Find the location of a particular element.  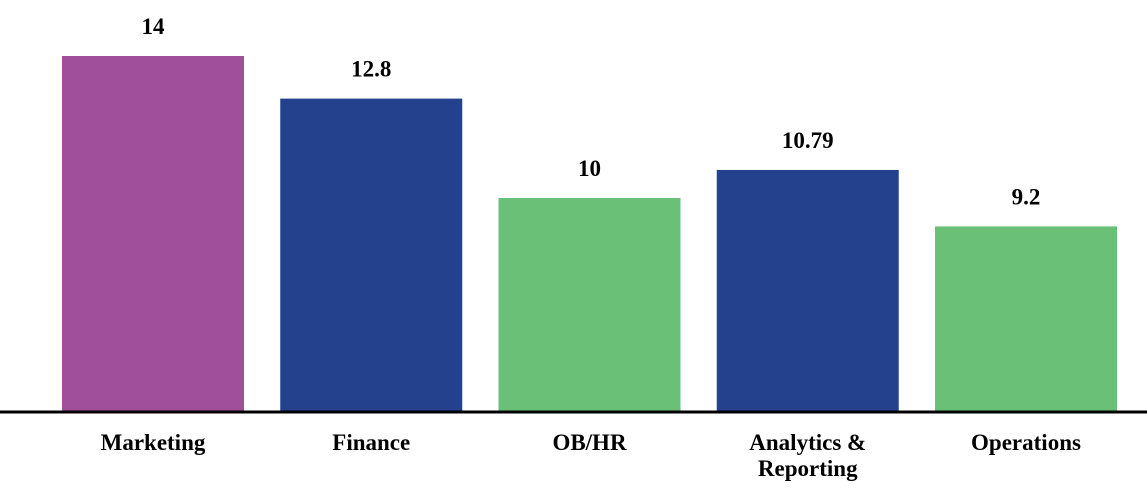

value-label: 10.79 is located at coordinates (808, 140).